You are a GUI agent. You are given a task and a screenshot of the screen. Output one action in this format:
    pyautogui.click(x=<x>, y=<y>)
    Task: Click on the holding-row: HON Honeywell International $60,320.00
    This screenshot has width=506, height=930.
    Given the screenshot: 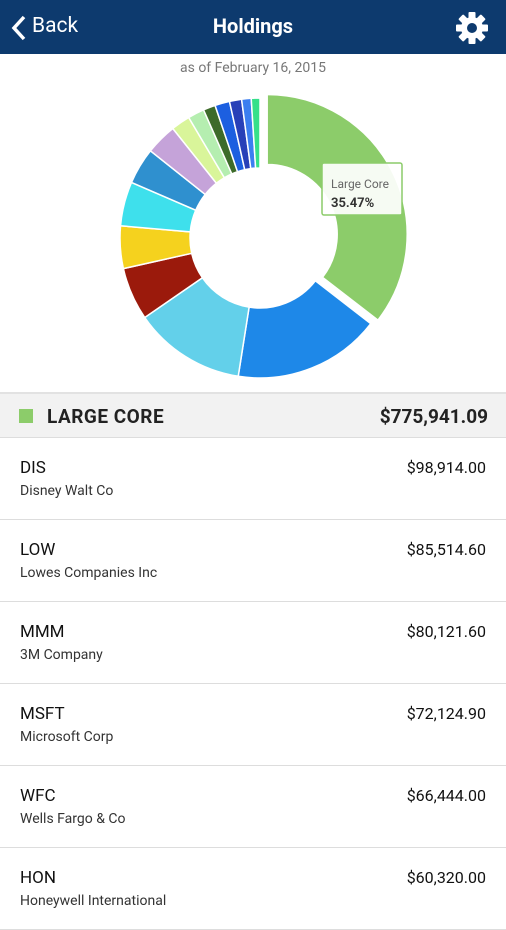 What is the action you would take?
    pyautogui.click(x=253, y=889)
    